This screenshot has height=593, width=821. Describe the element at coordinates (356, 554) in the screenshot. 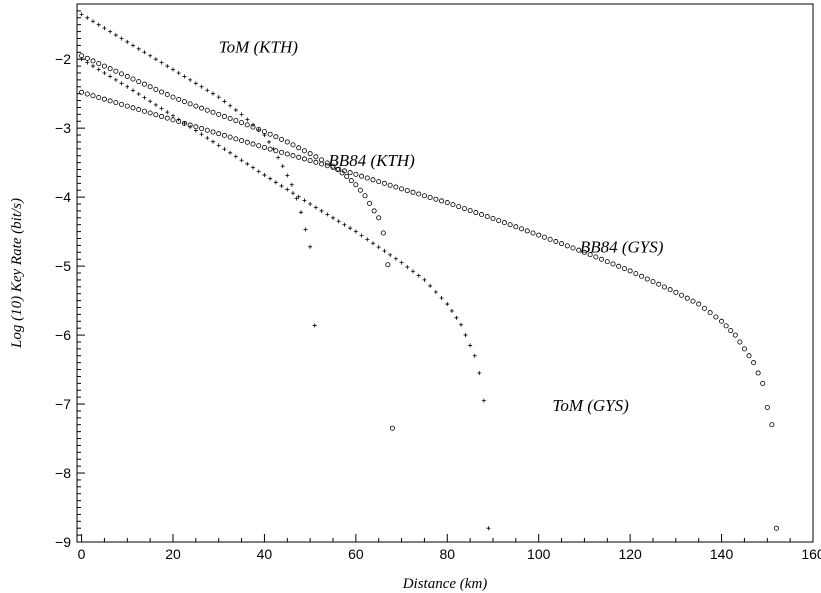

I see `x-tick-label: 60` at that location.